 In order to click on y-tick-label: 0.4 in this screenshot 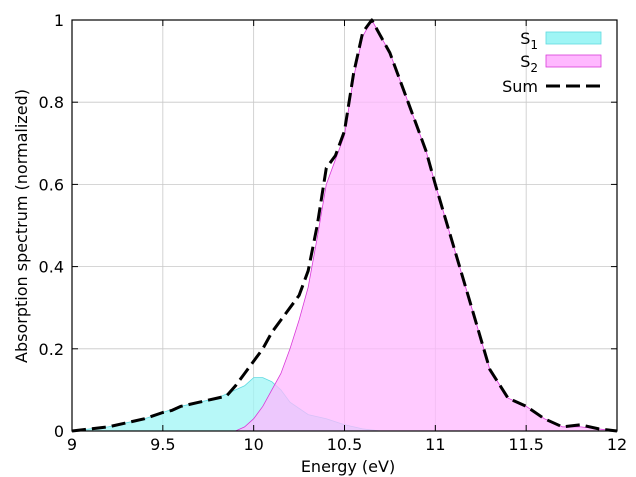, I will do `click(51, 267)`.